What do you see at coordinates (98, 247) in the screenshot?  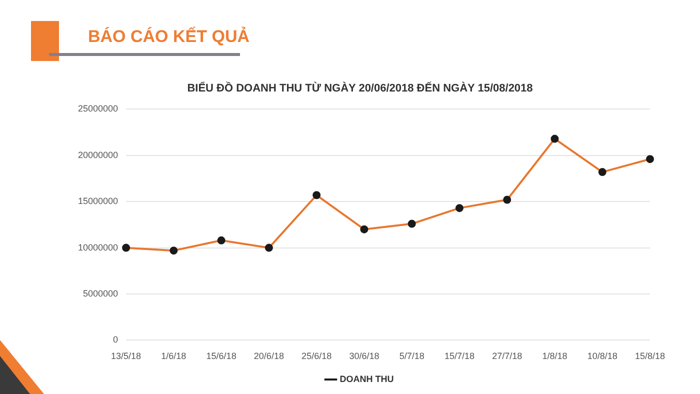 I see `y-tick-label: 10000000` at bounding box center [98, 247].